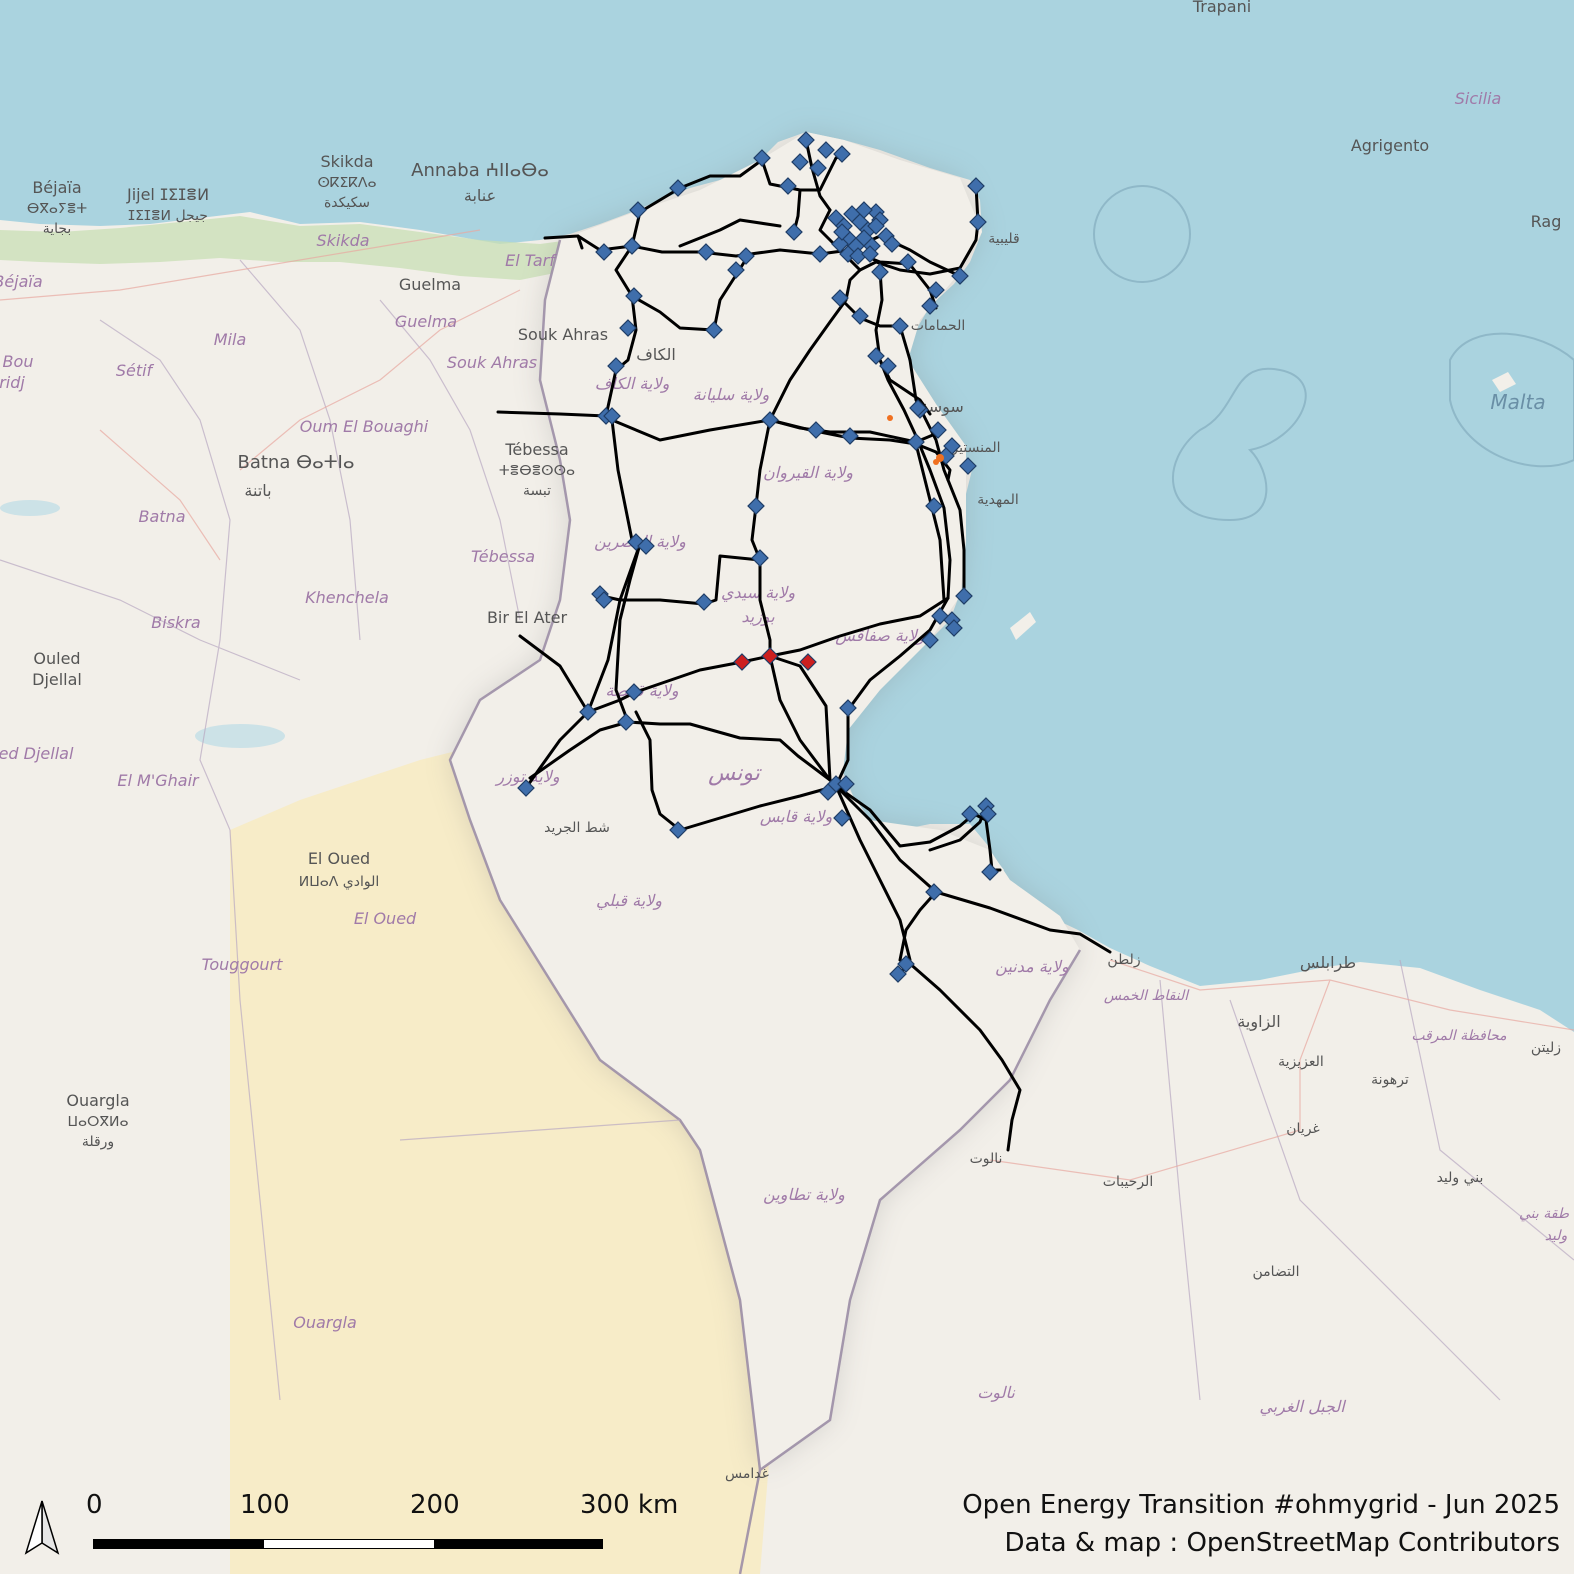  I want to click on scale-label-100: 100, so click(265, 1505).